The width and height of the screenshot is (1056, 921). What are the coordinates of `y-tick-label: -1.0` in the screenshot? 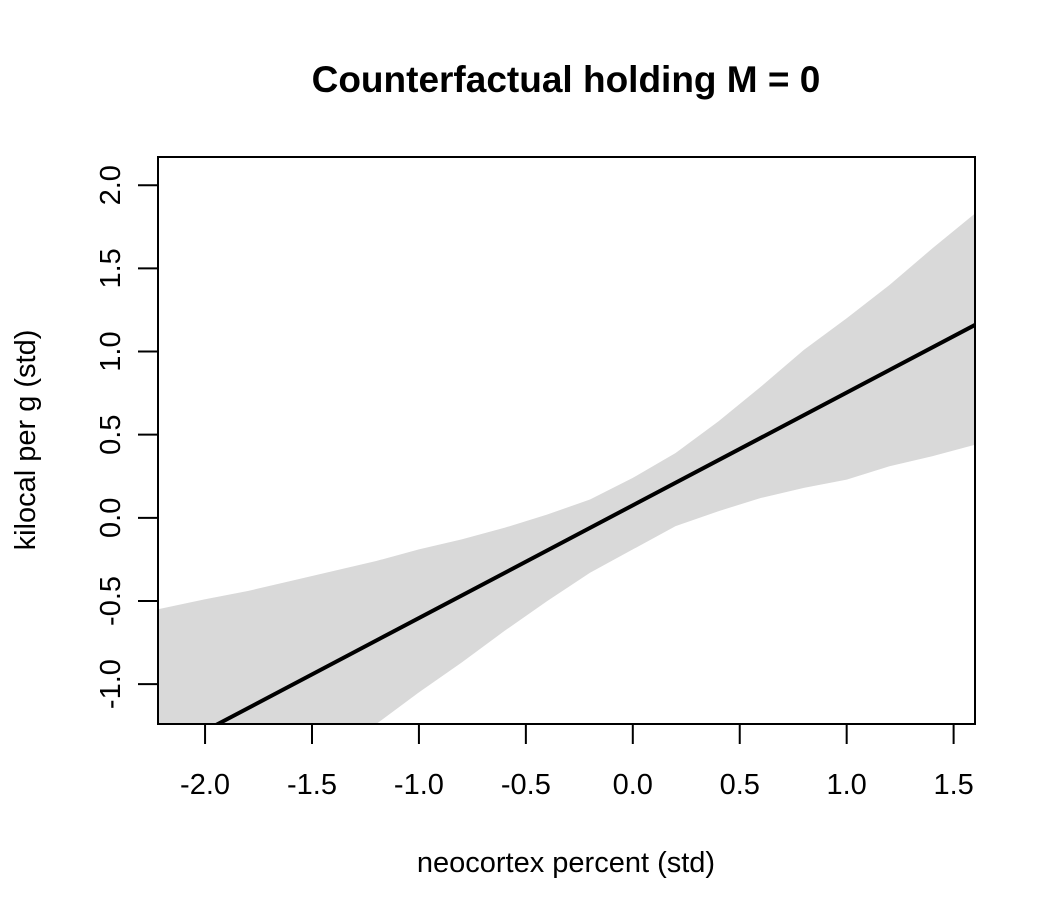 It's located at (111, 684).